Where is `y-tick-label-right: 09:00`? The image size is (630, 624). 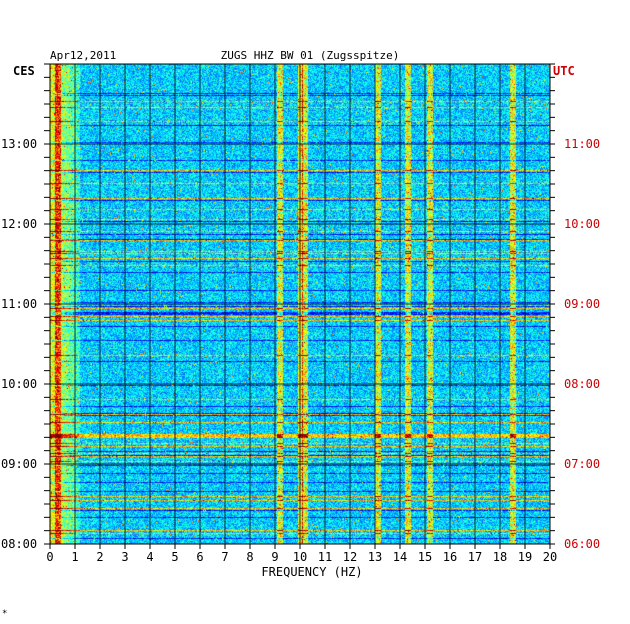
y-tick-label-right: 09:00 is located at coordinates (582, 304).